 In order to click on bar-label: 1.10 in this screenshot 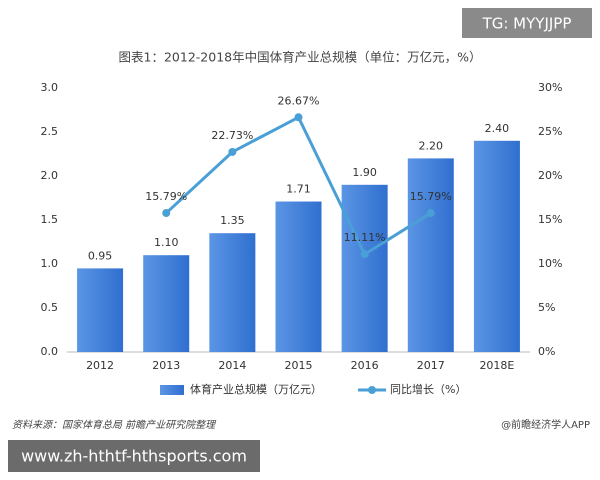, I will do `click(166, 242)`.